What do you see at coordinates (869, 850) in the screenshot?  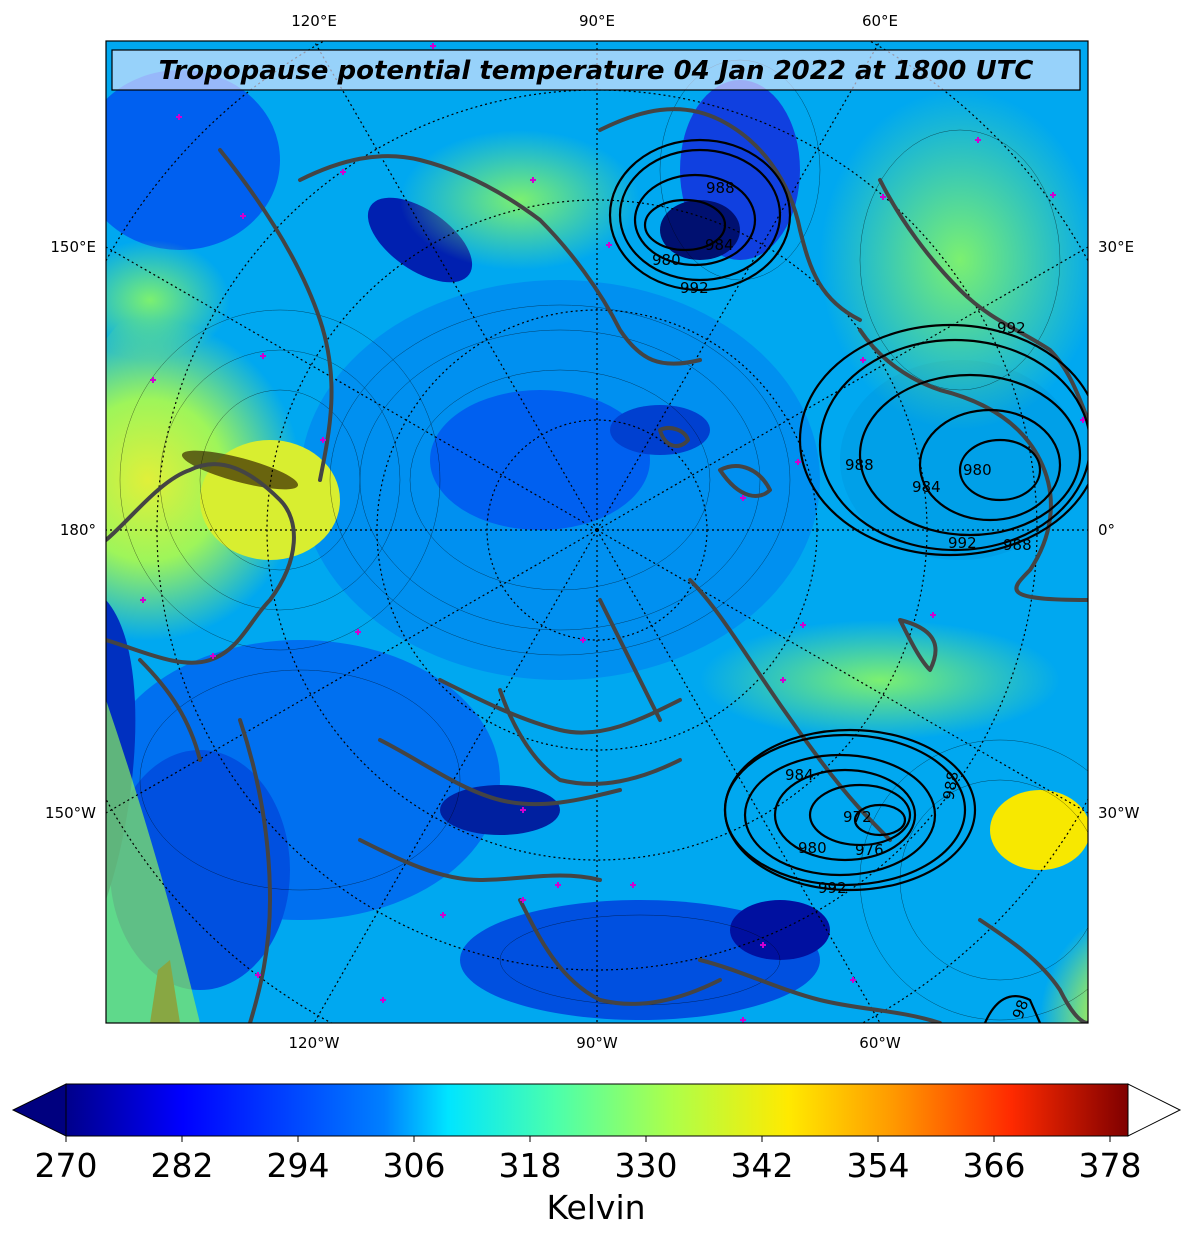 I see `isobar-label: 976` at bounding box center [869, 850].